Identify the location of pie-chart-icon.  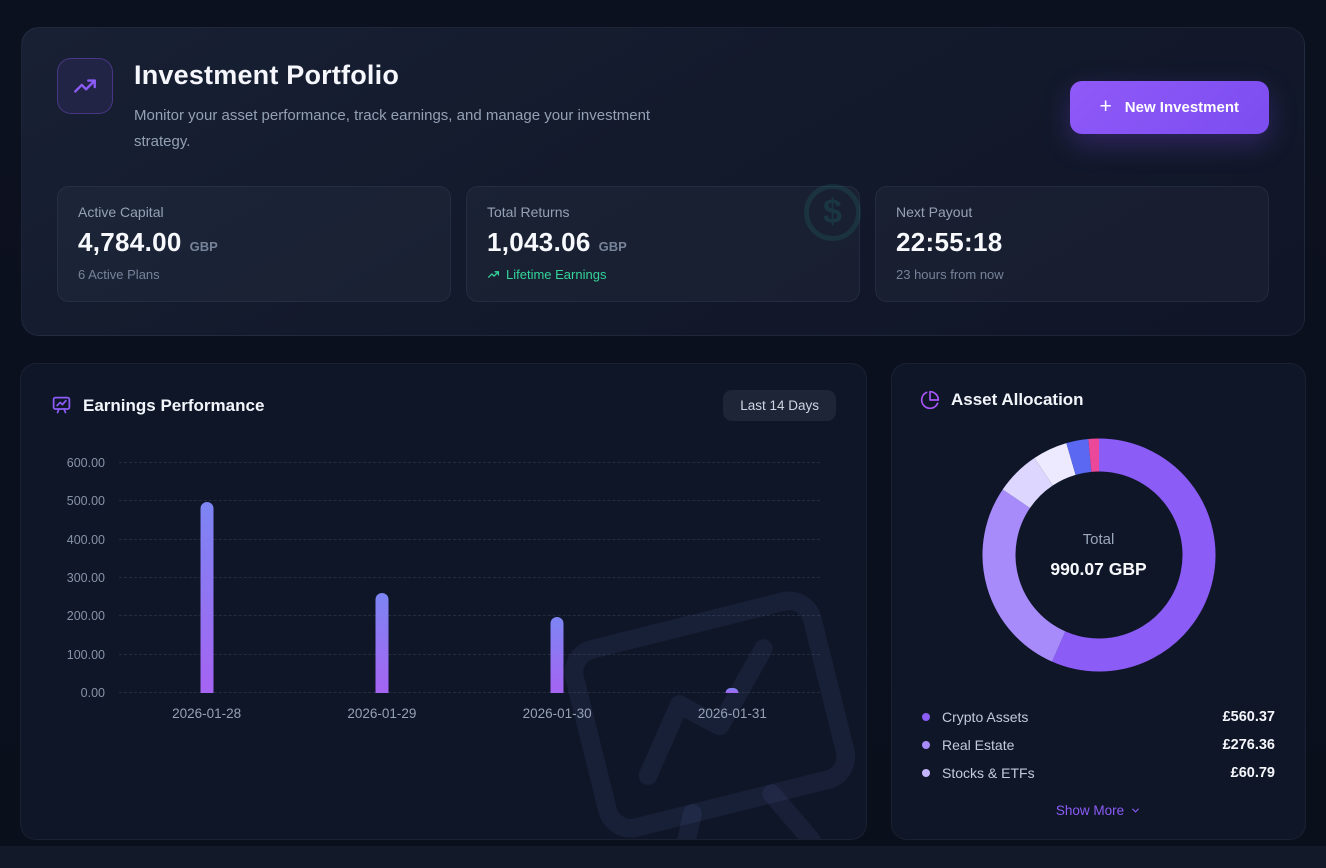
(930, 400).